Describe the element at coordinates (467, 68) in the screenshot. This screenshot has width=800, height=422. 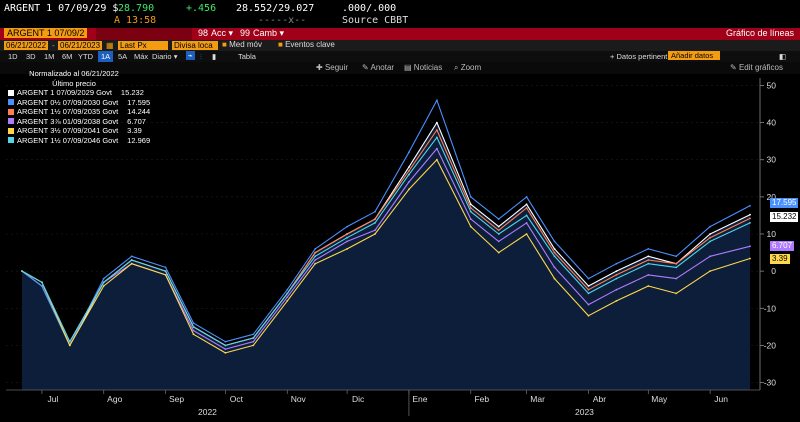
I see `zoom-button: ⌕ Zoom` at that location.